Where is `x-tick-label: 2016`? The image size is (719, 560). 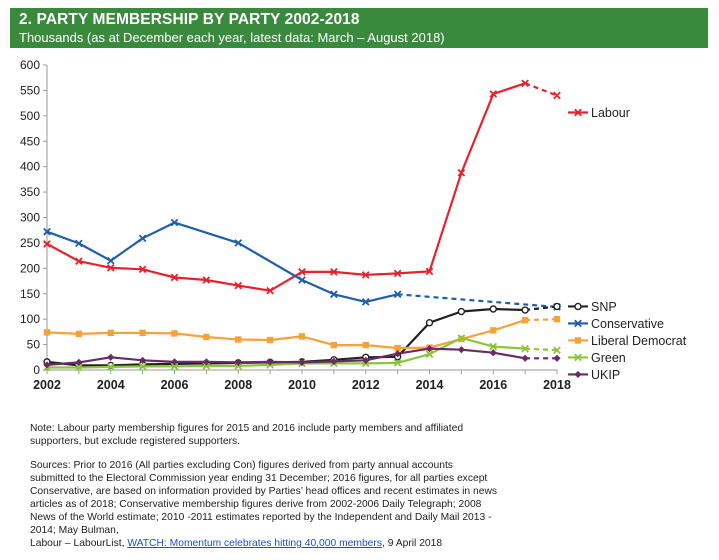
x-tick-label: 2016 is located at coordinates (493, 385).